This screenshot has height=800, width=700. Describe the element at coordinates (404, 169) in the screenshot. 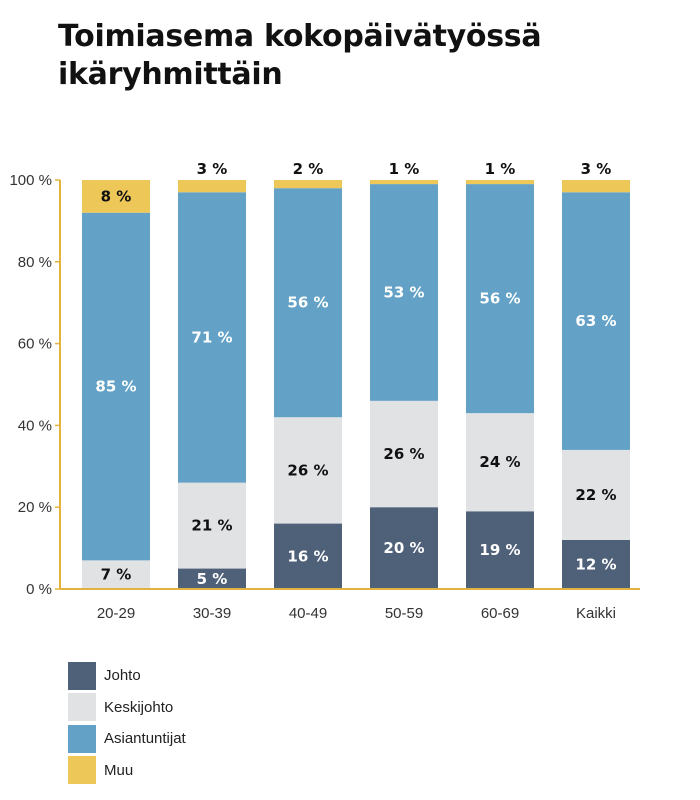

I see `data-label-muu-50-59: 1 %` at that location.